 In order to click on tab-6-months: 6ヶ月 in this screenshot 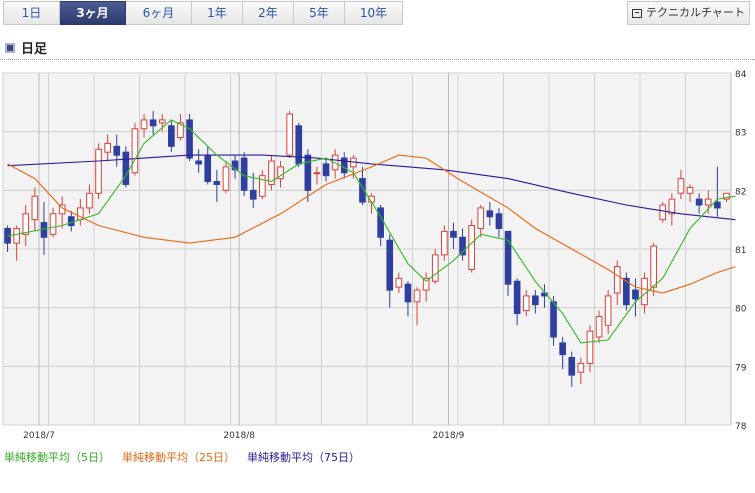, I will do `click(159, 13)`.